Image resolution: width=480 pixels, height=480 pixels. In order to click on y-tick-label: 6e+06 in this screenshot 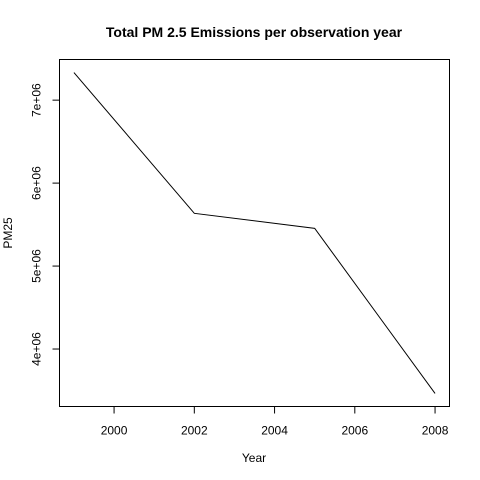, I will do `click(37, 183)`.